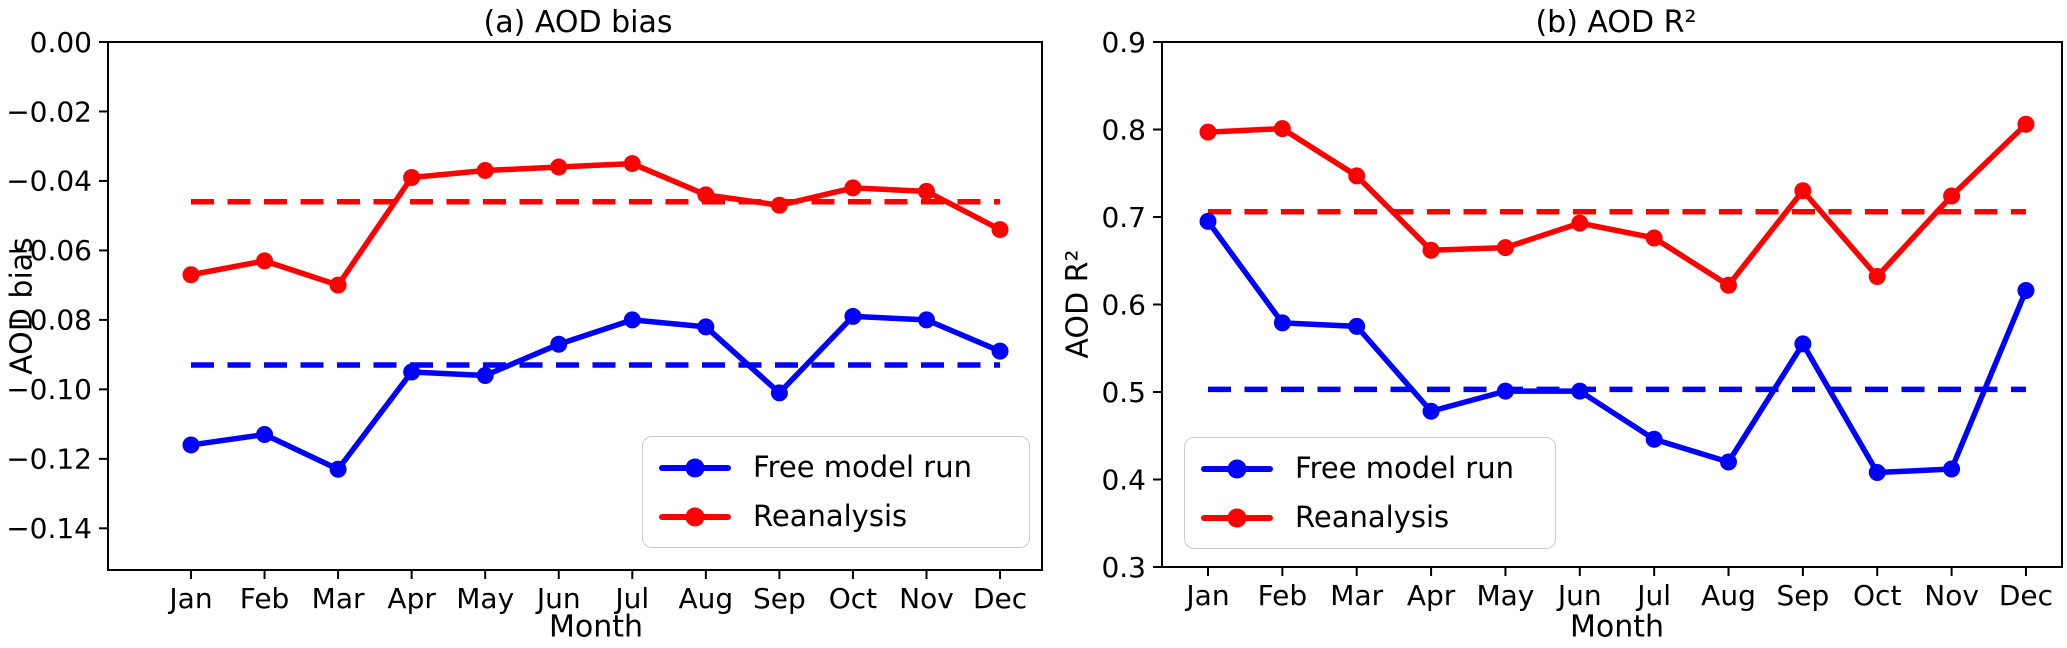 Image resolution: width=2067 pixels, height=648 pixels. I want to click on y-tick-label: 0.6, so click(1123, 304).